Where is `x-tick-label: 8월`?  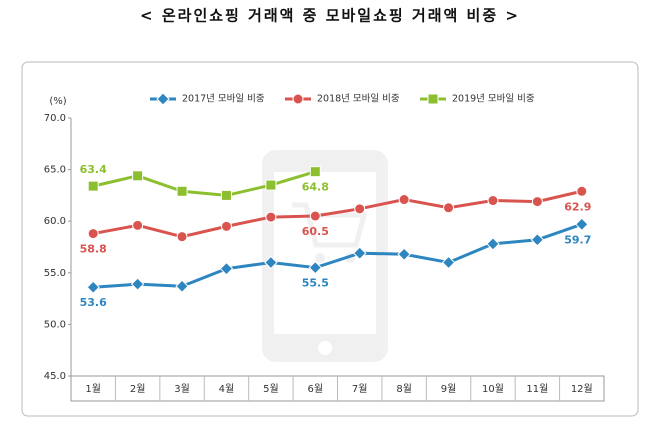 x-tick-label: 8월 is located at coordinates (404, 389).